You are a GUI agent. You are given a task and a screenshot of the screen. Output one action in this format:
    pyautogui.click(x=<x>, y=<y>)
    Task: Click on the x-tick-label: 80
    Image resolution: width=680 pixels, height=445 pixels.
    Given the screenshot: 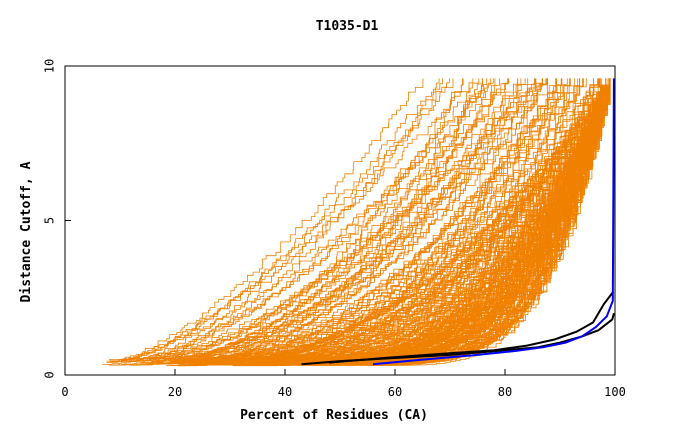 What is the action you would take?
    pyautogui.click(x=505, y=392)
    